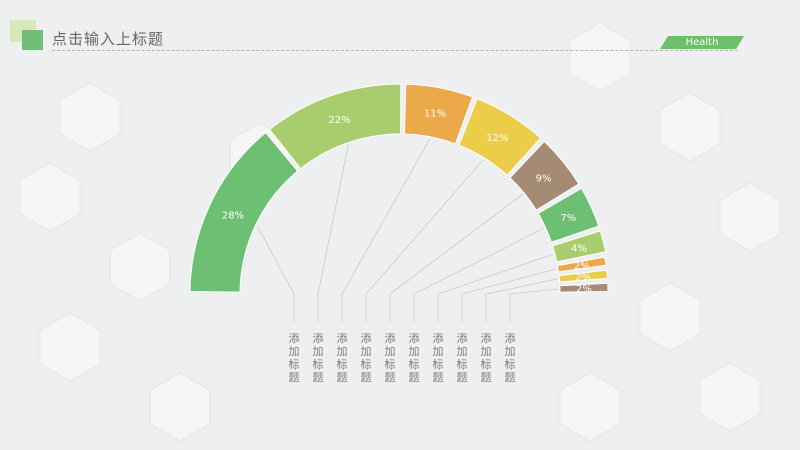  I want to click on segment-value-label: 9%, so click(544, 178).